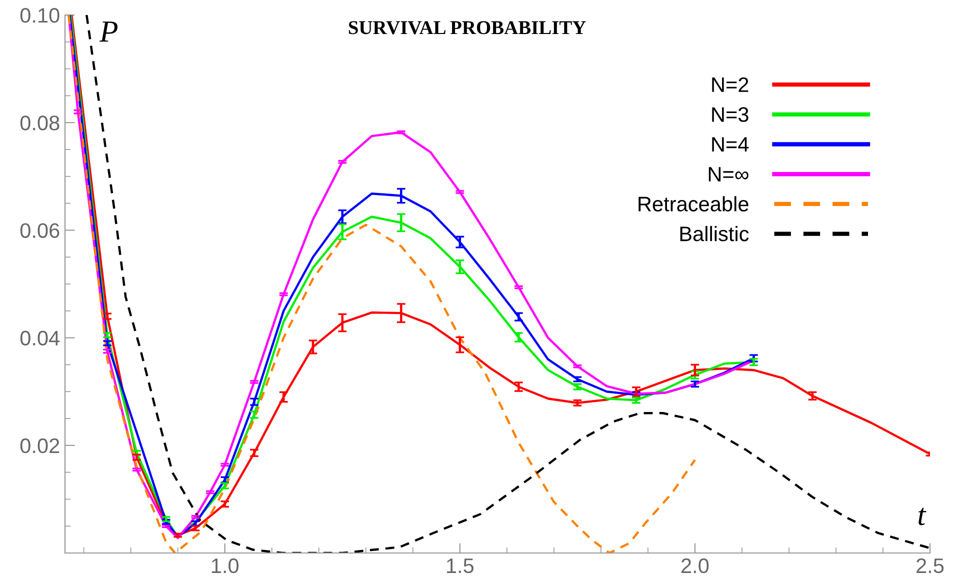  I want to click on x-tick-label: 2.0, so click(695, 566).